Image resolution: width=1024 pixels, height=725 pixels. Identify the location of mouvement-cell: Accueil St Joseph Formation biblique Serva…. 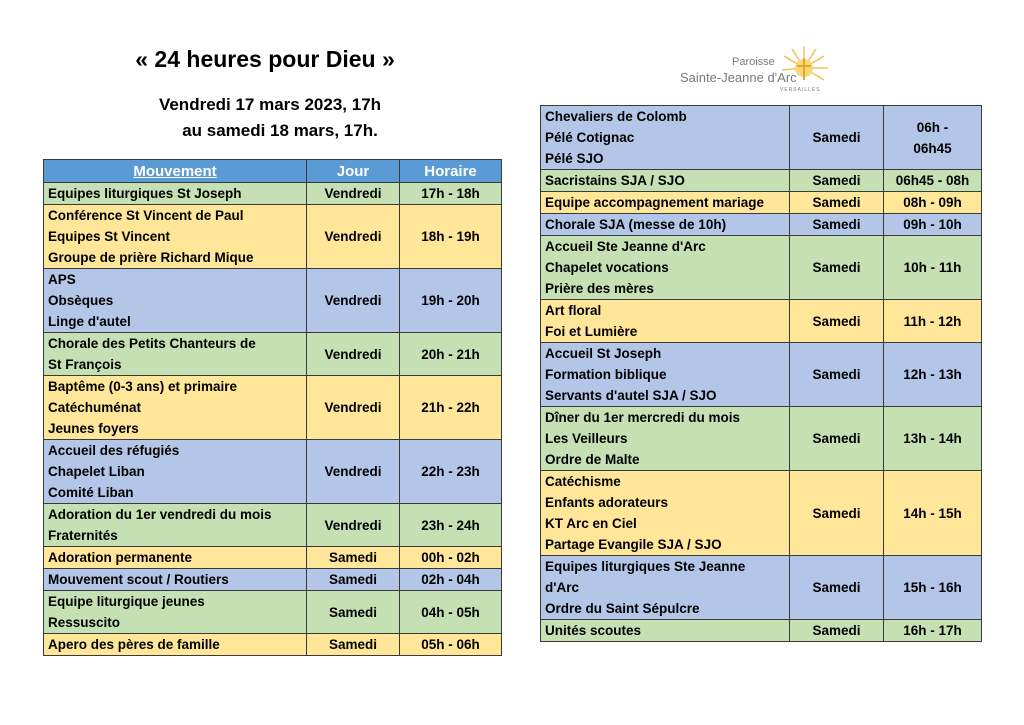
(665, 374).